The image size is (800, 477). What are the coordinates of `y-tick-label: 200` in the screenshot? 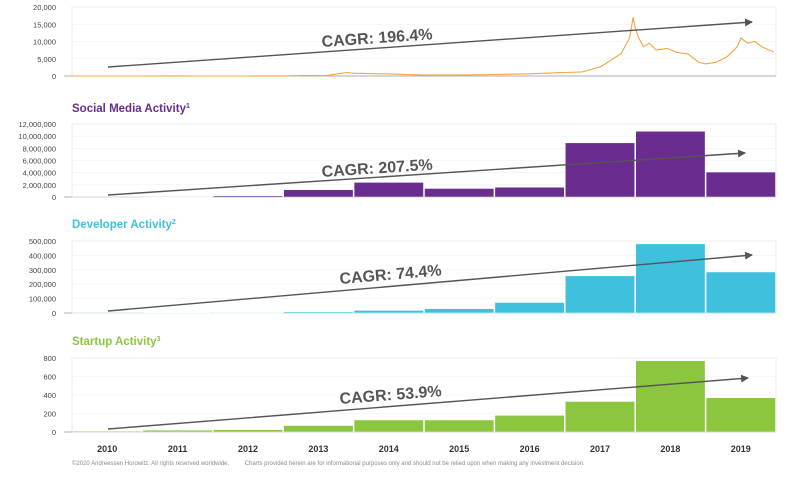 It's located at (49, 414).